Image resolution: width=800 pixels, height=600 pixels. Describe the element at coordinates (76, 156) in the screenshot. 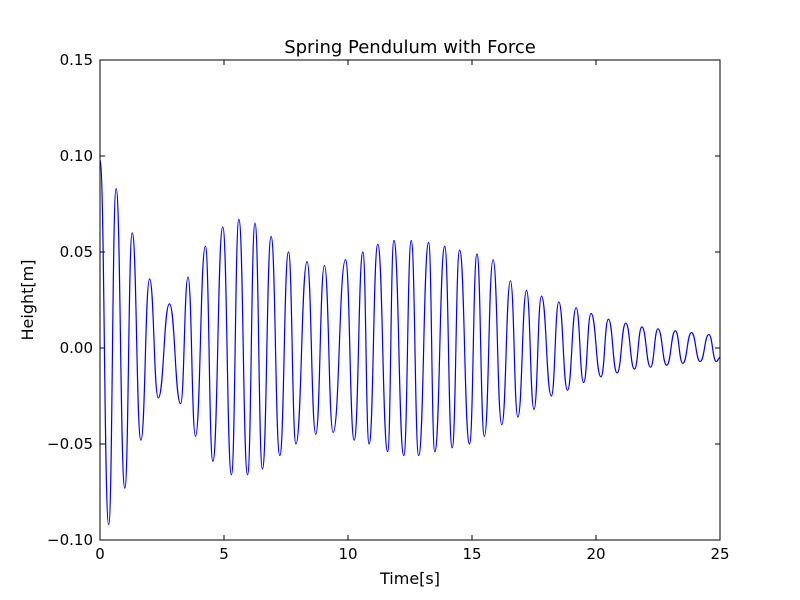

I see `y-tick-label: 0.10` at that location.